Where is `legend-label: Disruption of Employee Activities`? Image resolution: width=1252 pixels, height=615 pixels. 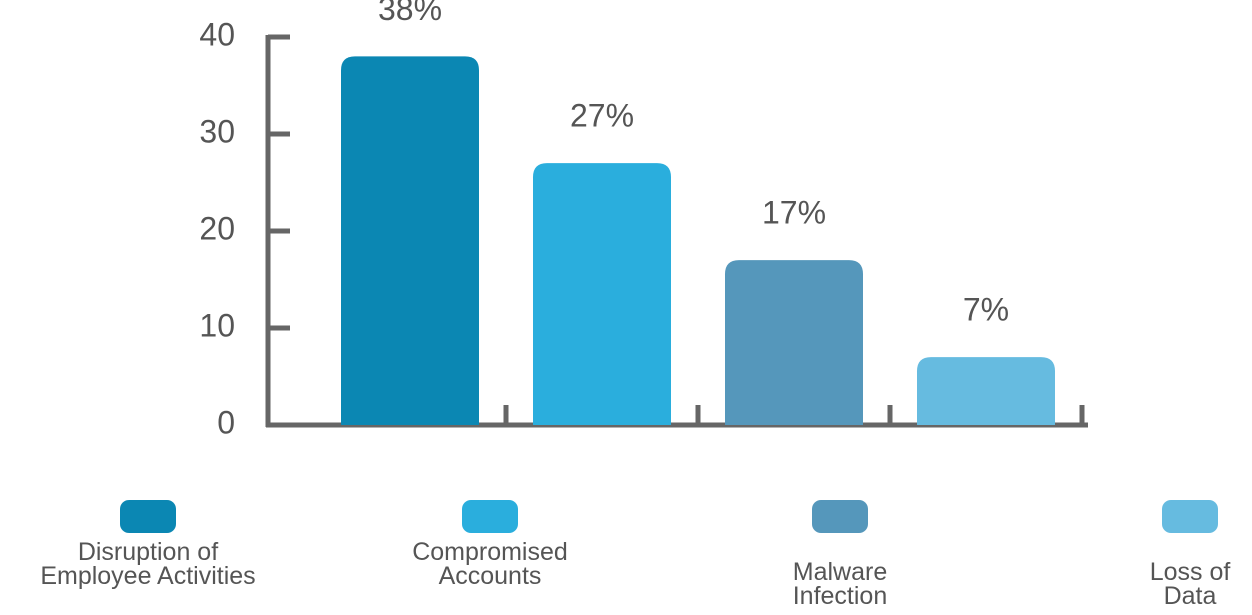
legend-label: Disruption of Employee Activities is located at coordinates (148, 564).